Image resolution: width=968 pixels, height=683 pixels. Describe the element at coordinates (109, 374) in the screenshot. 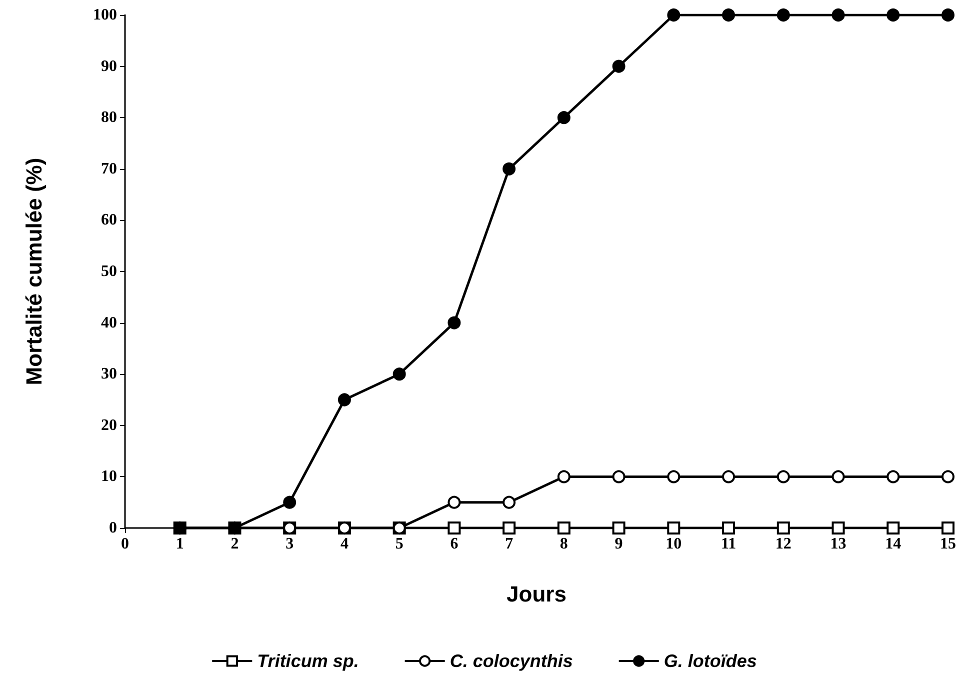

I see `y-tick-label: 30` at that location.